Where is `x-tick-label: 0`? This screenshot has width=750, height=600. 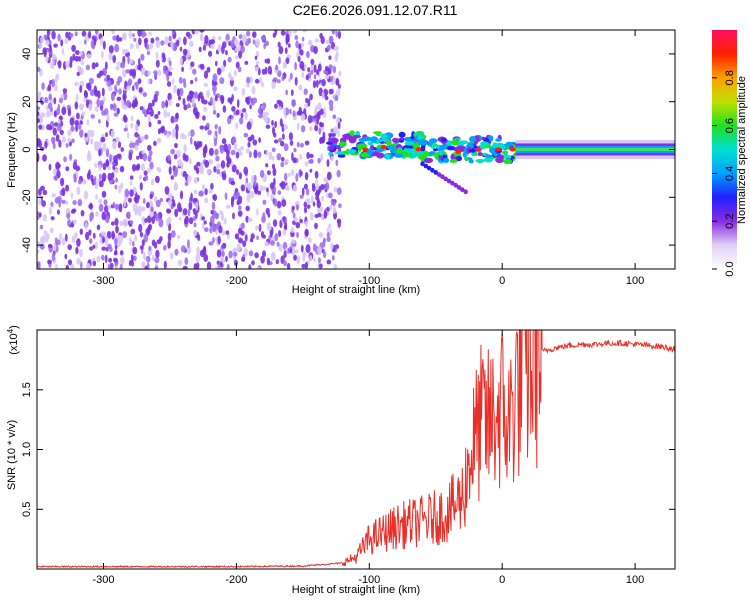
x-tick-label: 0 is located at coordinates (502, 281).